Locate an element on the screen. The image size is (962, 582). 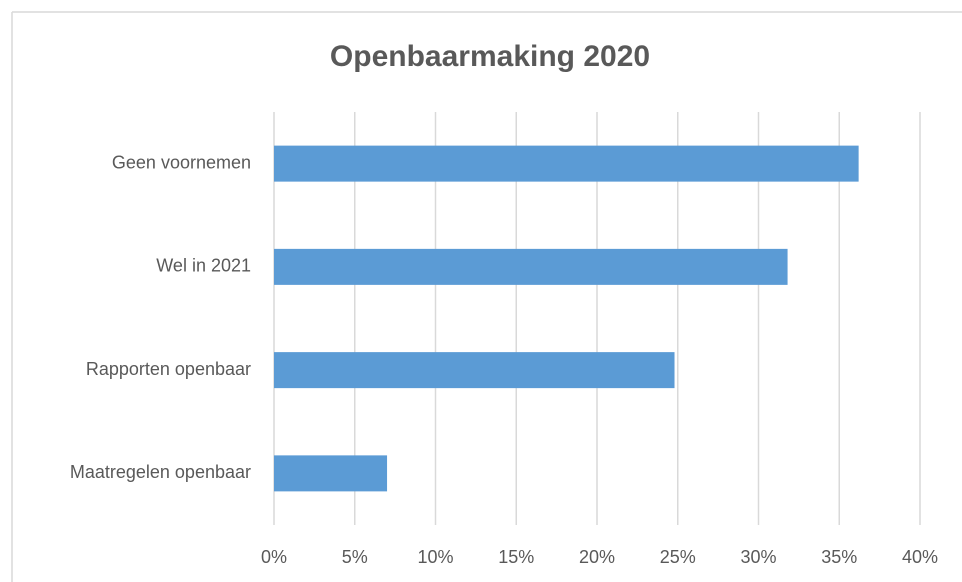
x-tick-label: 25% is located at coordinates (678, 557).